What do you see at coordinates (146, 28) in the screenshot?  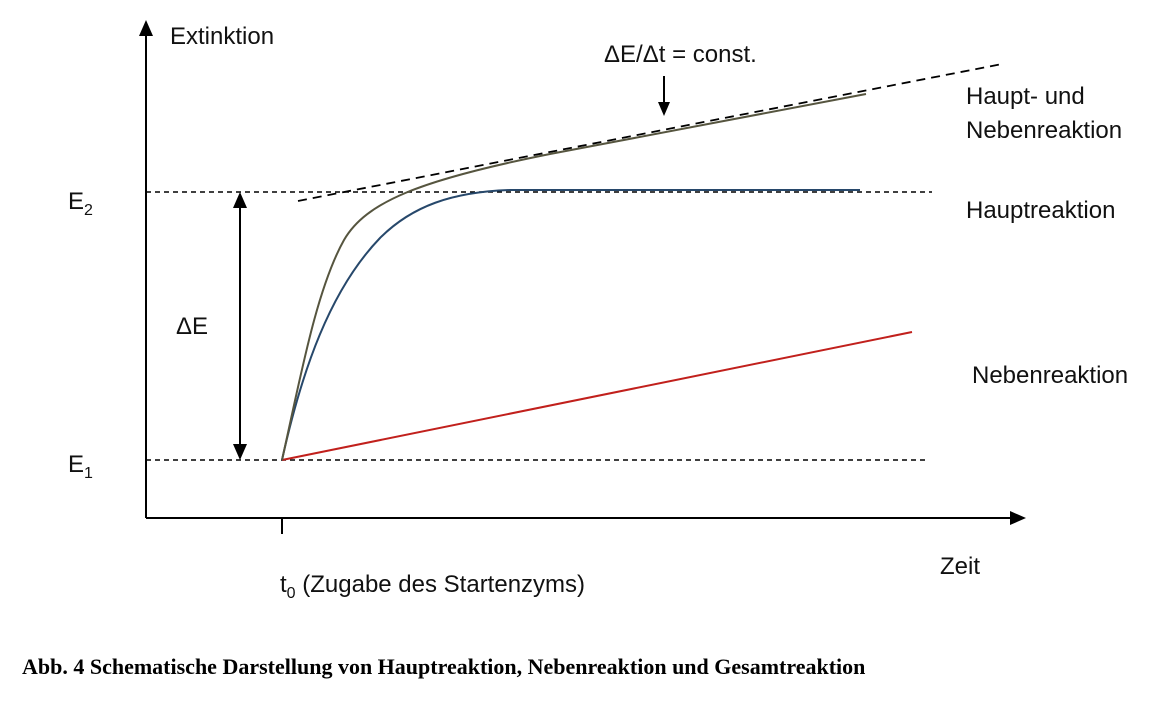 I see `y-axis-arrow-icon` at bounding box center [146, 28].